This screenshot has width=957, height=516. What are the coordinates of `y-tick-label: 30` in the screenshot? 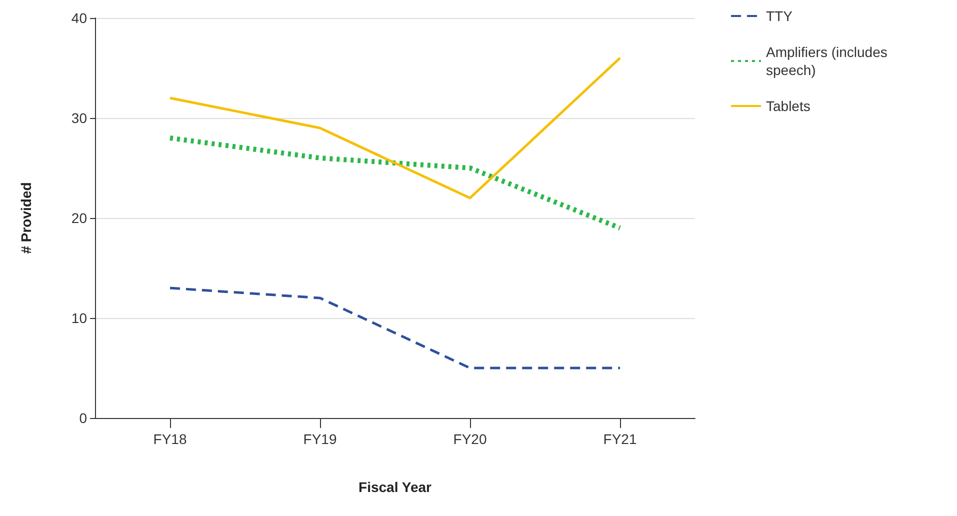 It's located at (79, 118).